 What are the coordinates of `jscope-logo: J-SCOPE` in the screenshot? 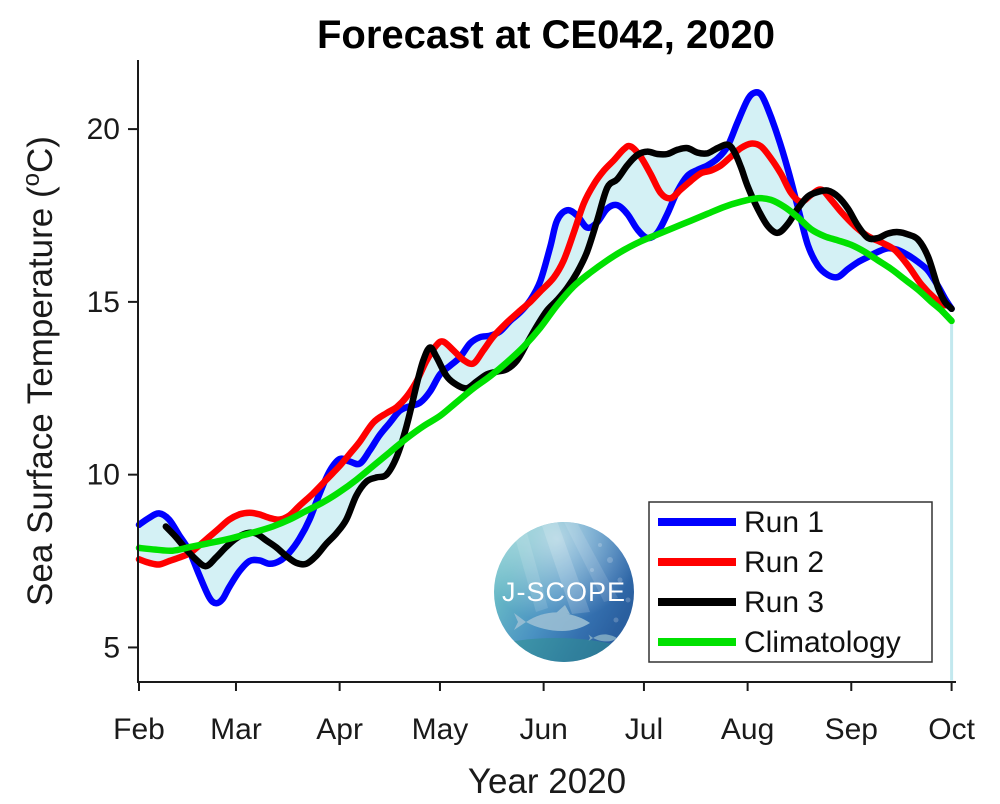 It's located at (564, 592).